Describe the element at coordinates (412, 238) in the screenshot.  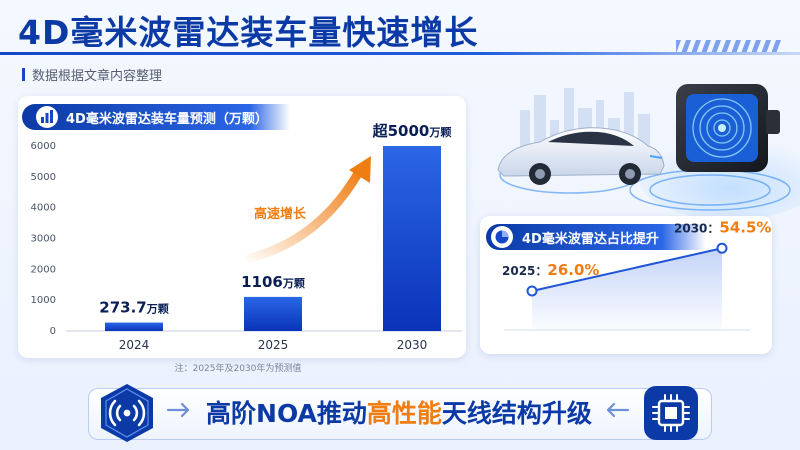
I see `bar-2030` at that location.